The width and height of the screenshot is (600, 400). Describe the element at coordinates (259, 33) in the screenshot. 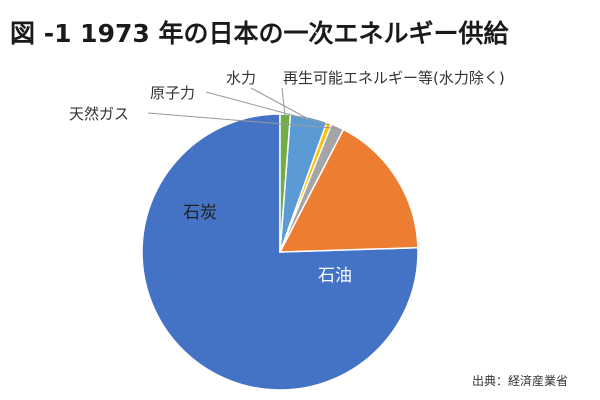

I see `chart-title: 図 -1 1973 年の日本の一次エネルギー供給` at that location.